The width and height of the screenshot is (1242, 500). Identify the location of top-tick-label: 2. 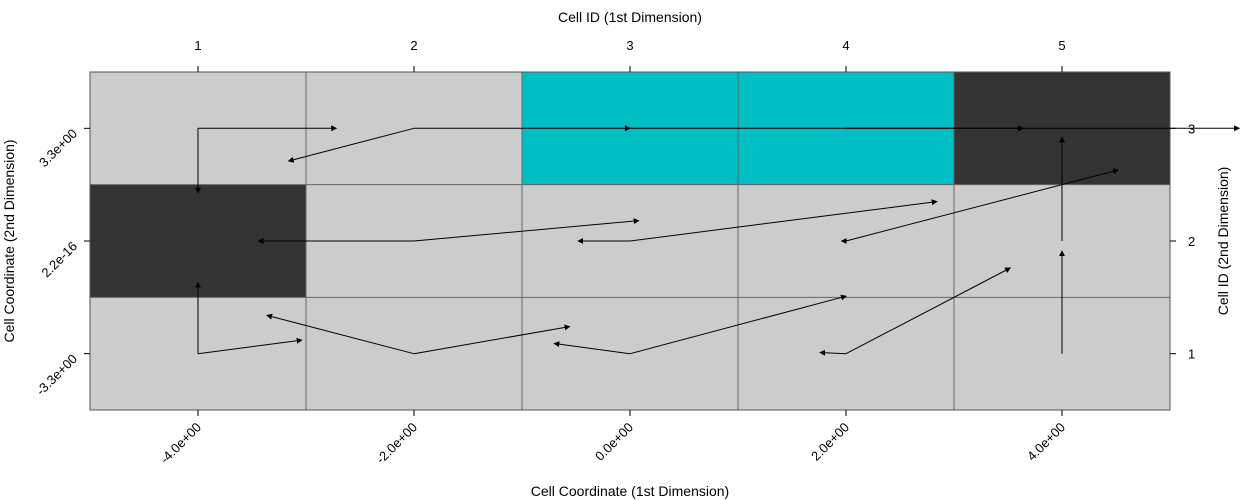
(413, 45).